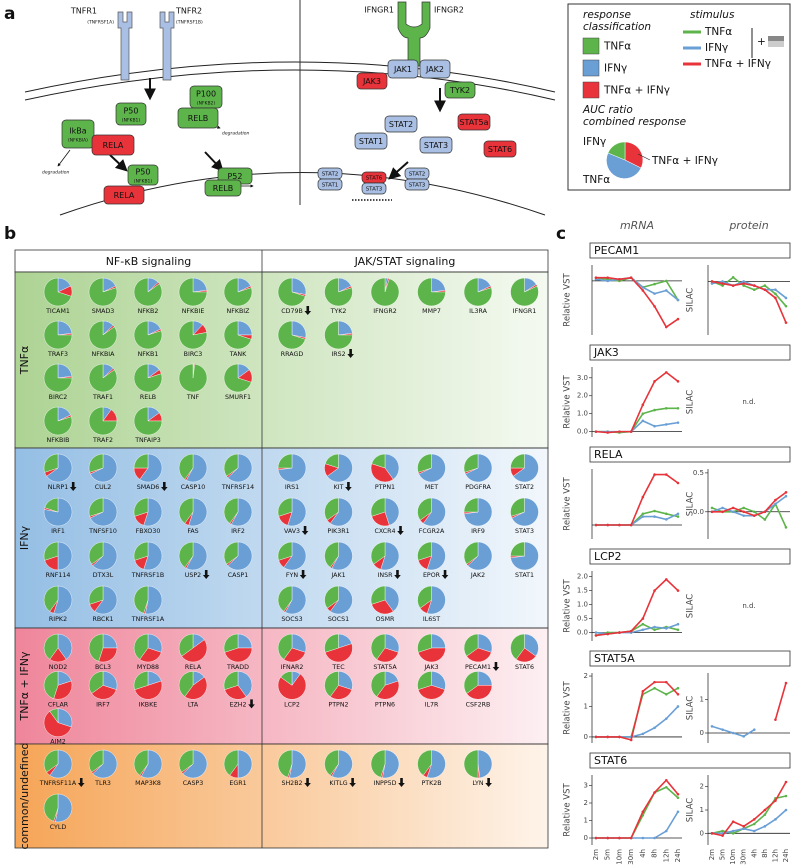  What do you see at coordinates (478, 667) in the screenshot?
I see `gene-label: PECAM1` at bounding box center [478, 667].